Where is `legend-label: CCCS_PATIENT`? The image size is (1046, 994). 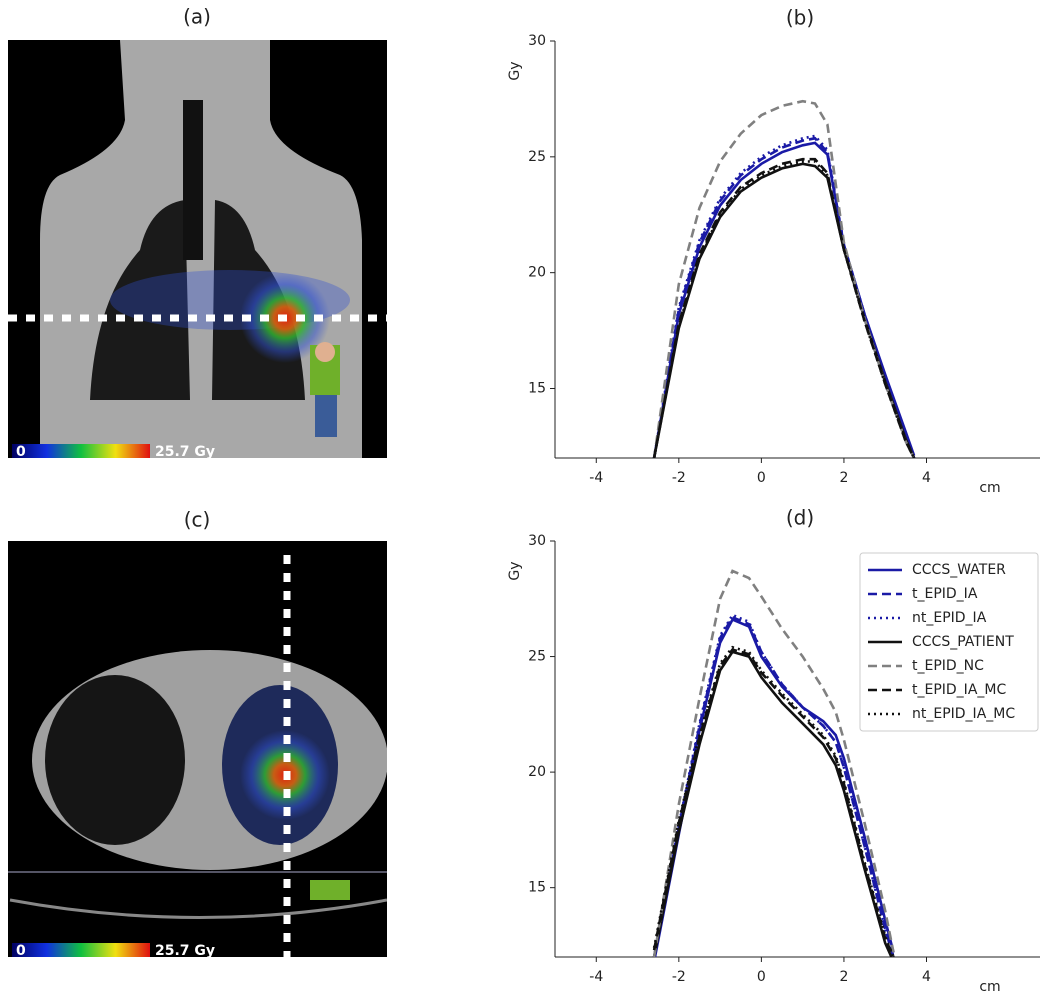 legend-label: CCCS_PATIENT is located at coordinates (963, 642).